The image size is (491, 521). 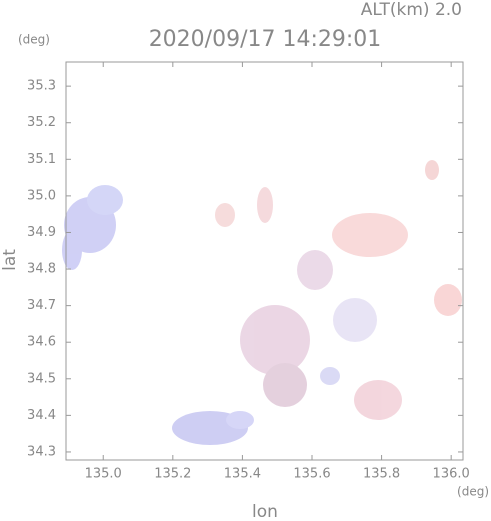 What do you see at coordinates (41, 159) in the screenshot?
I see `y-tick-label: 35.1` at bounding box center [41, 159].